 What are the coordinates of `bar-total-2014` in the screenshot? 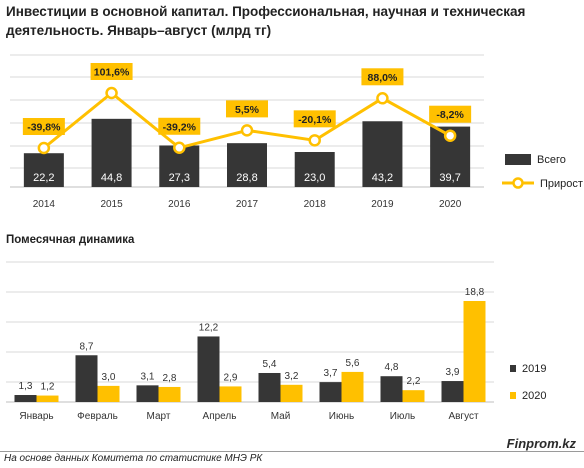 It's located at (43, 170).